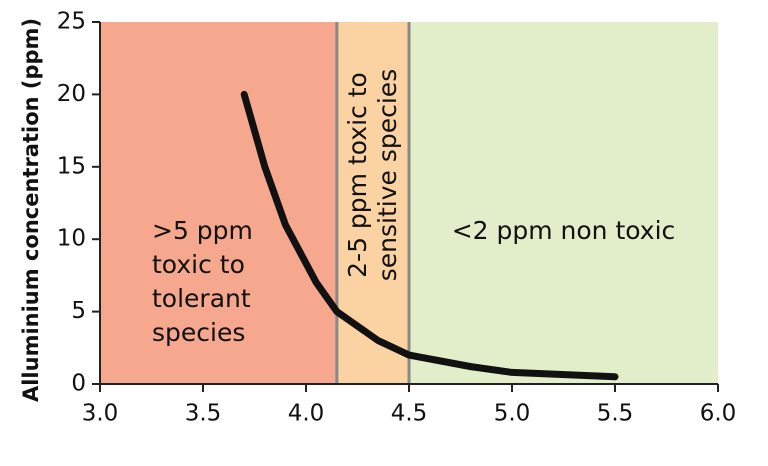  I want to click on region-label: <2 ppm non toxic, so click(564, 230).